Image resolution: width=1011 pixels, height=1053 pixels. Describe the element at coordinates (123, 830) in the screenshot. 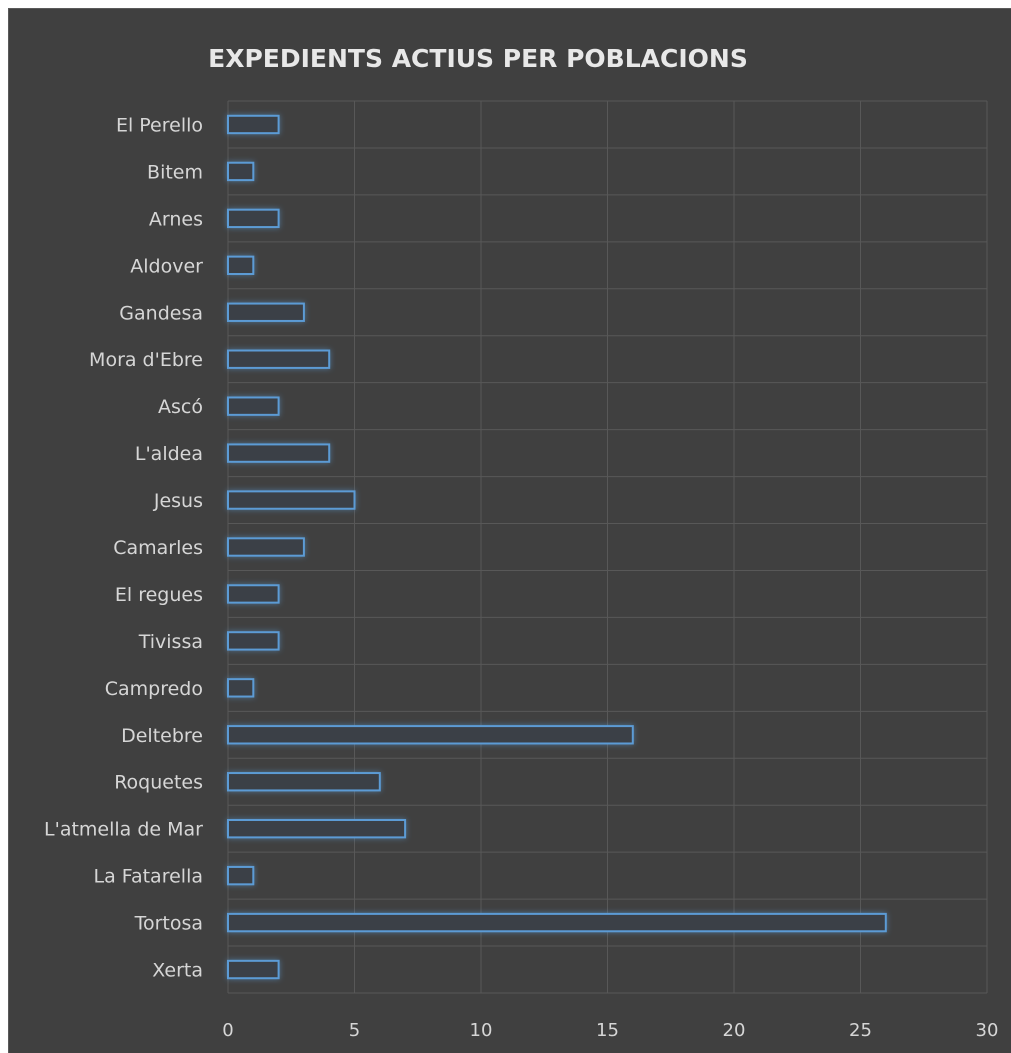

I see `category-label: L'atmella de Mar` at that location.